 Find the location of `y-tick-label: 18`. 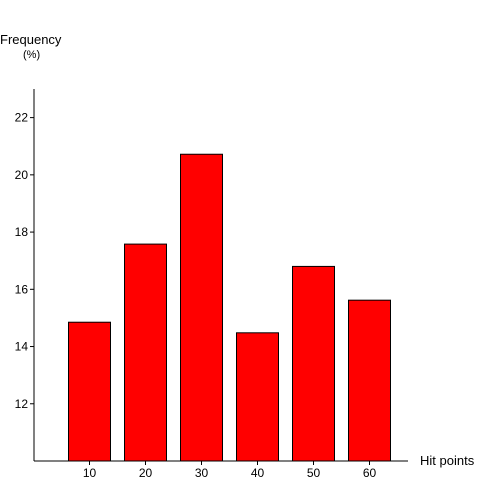

y-tick-label: 18 is located at coordinates (22, 232).